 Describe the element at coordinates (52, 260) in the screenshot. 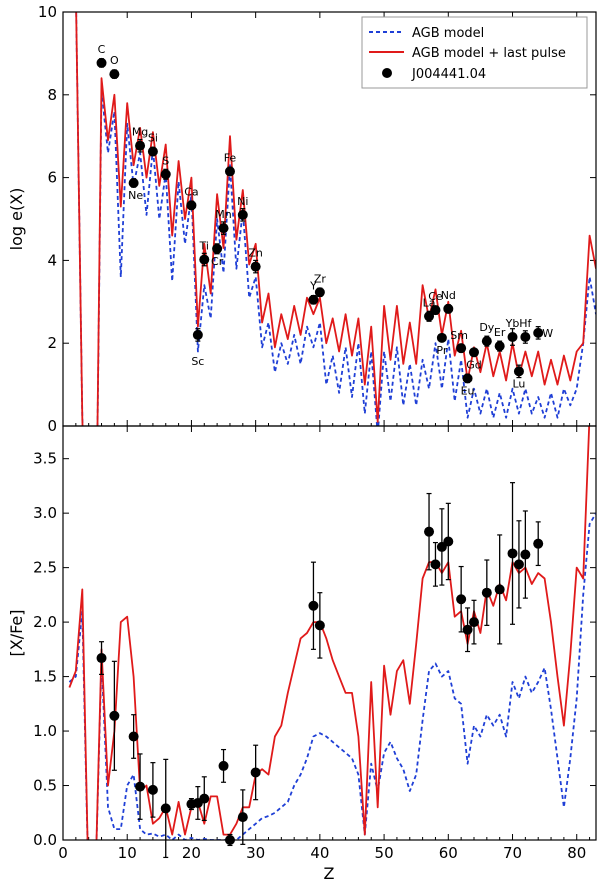

I see `top-y-tick-label: 4` at that location.